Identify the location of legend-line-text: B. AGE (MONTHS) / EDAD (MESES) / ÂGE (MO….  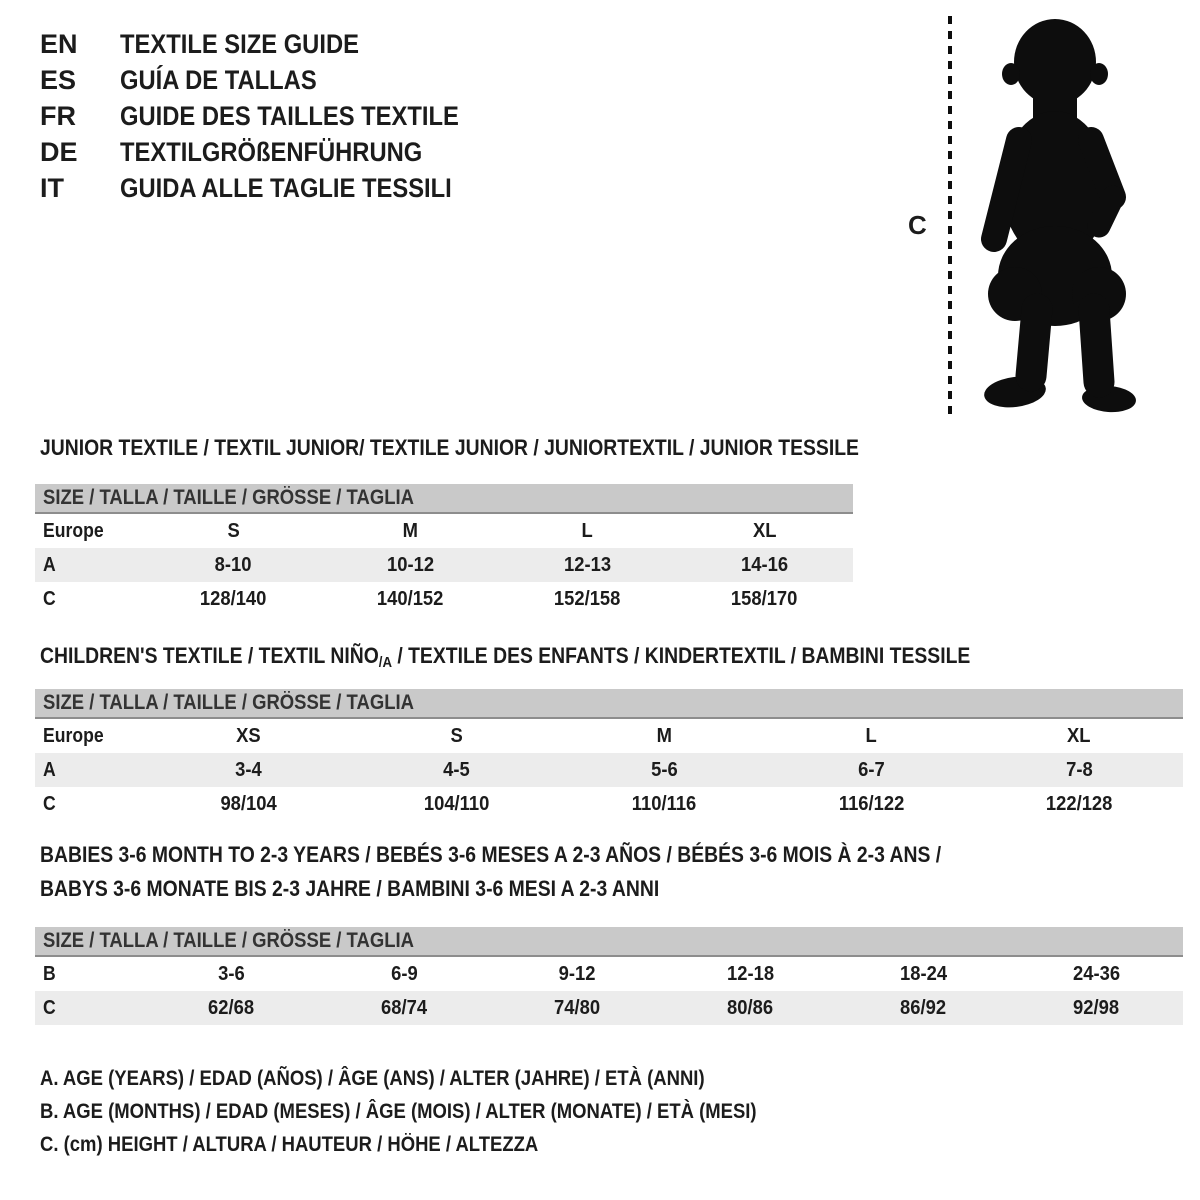
(398, 1111).